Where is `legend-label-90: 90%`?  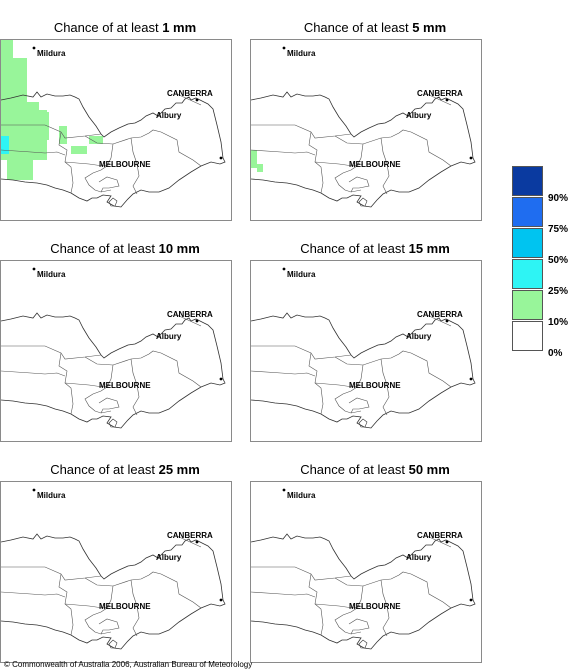 legend-label-90: 90% is located at coordinates (558, 198).